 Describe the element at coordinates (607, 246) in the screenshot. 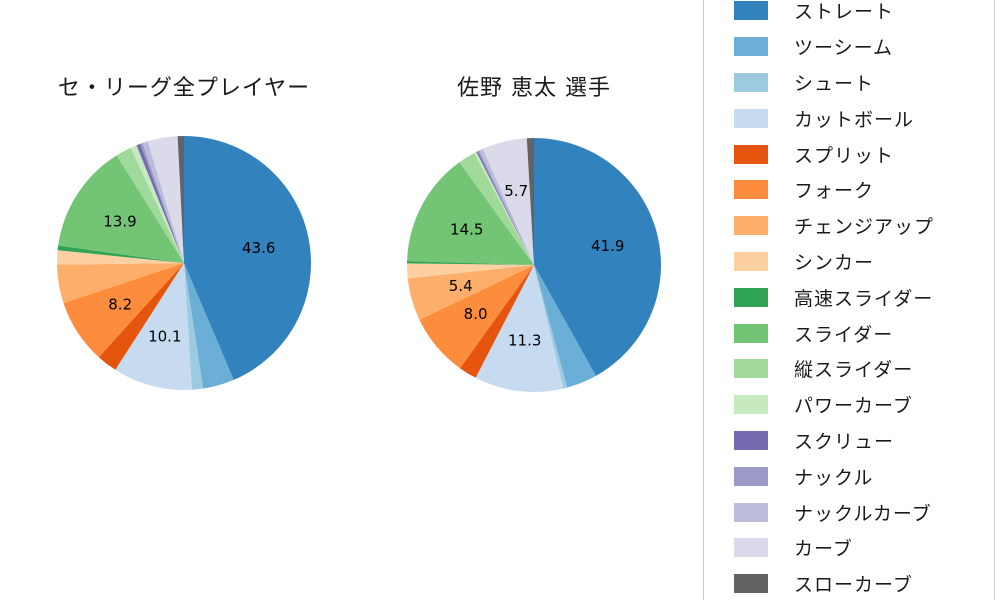

I see `slice-value-label: 41.9` at that location.